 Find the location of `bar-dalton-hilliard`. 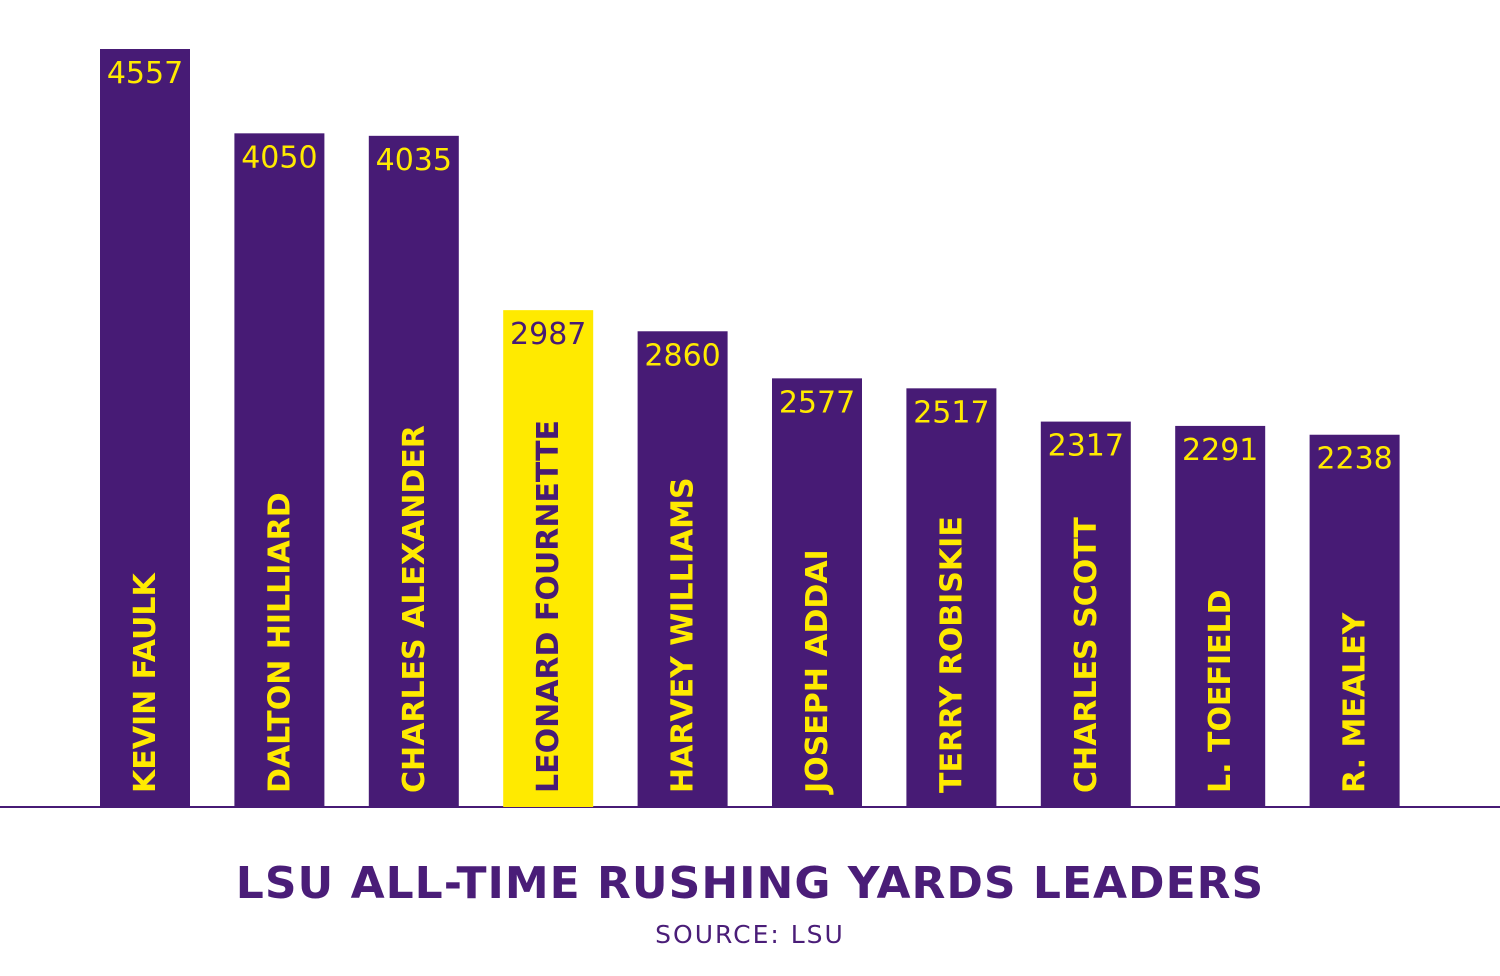

bar-dalton-hilliard is located at coordinates (279, 470).